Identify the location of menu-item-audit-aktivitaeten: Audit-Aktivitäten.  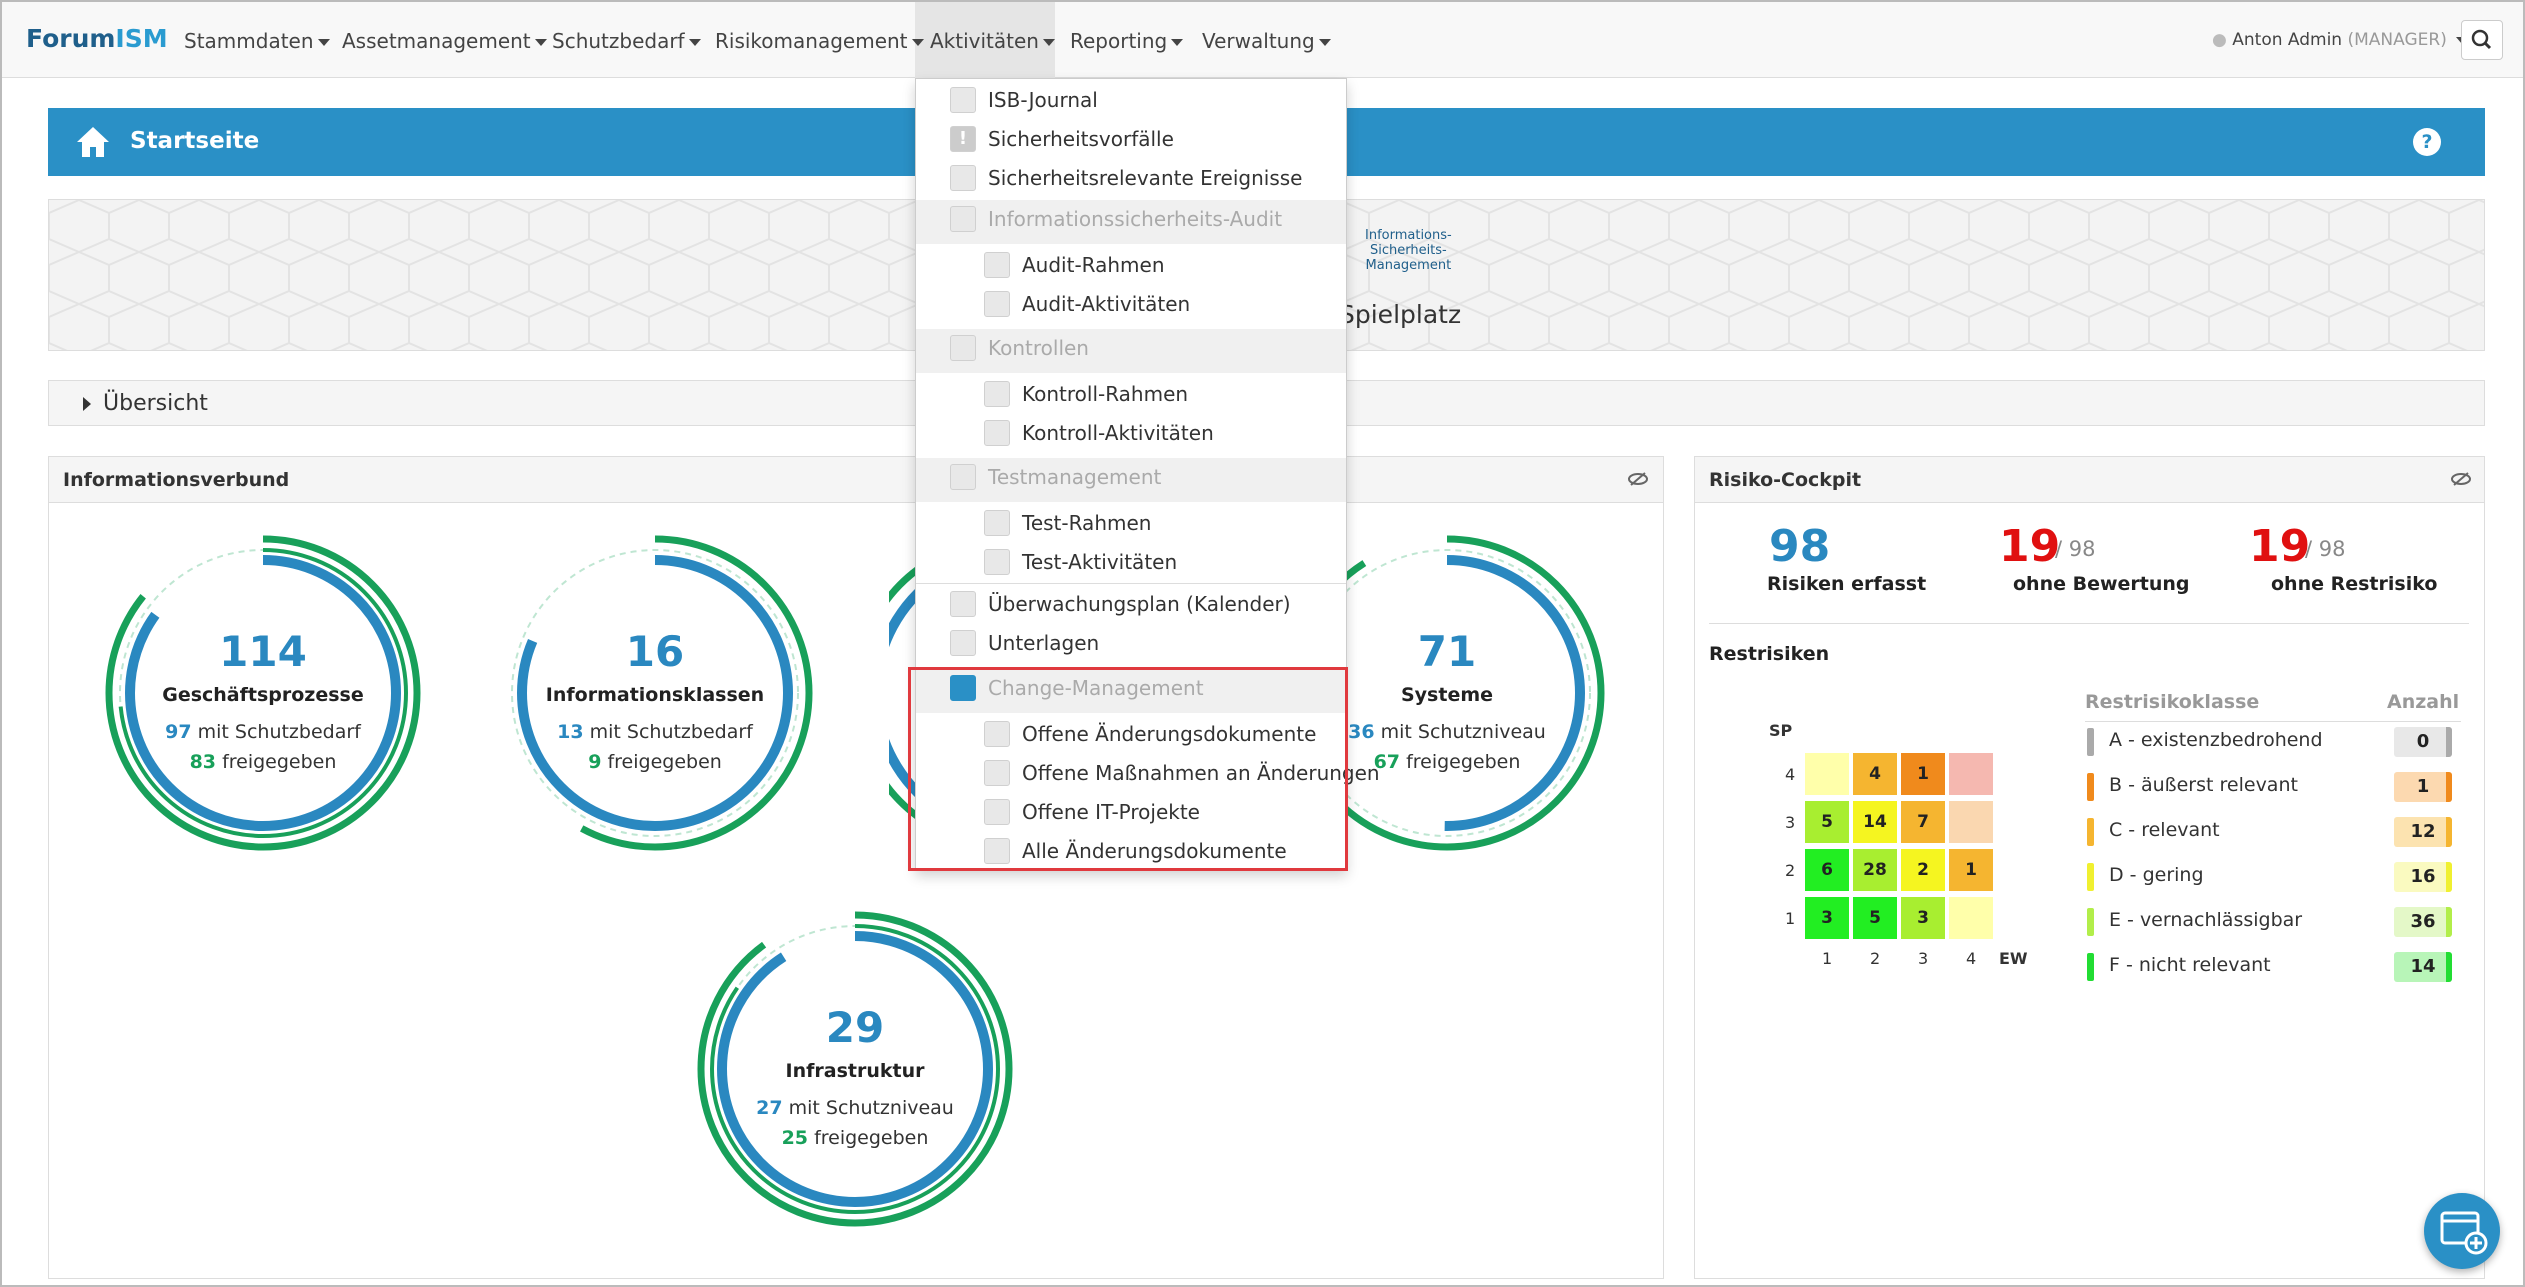
(1131, 304).